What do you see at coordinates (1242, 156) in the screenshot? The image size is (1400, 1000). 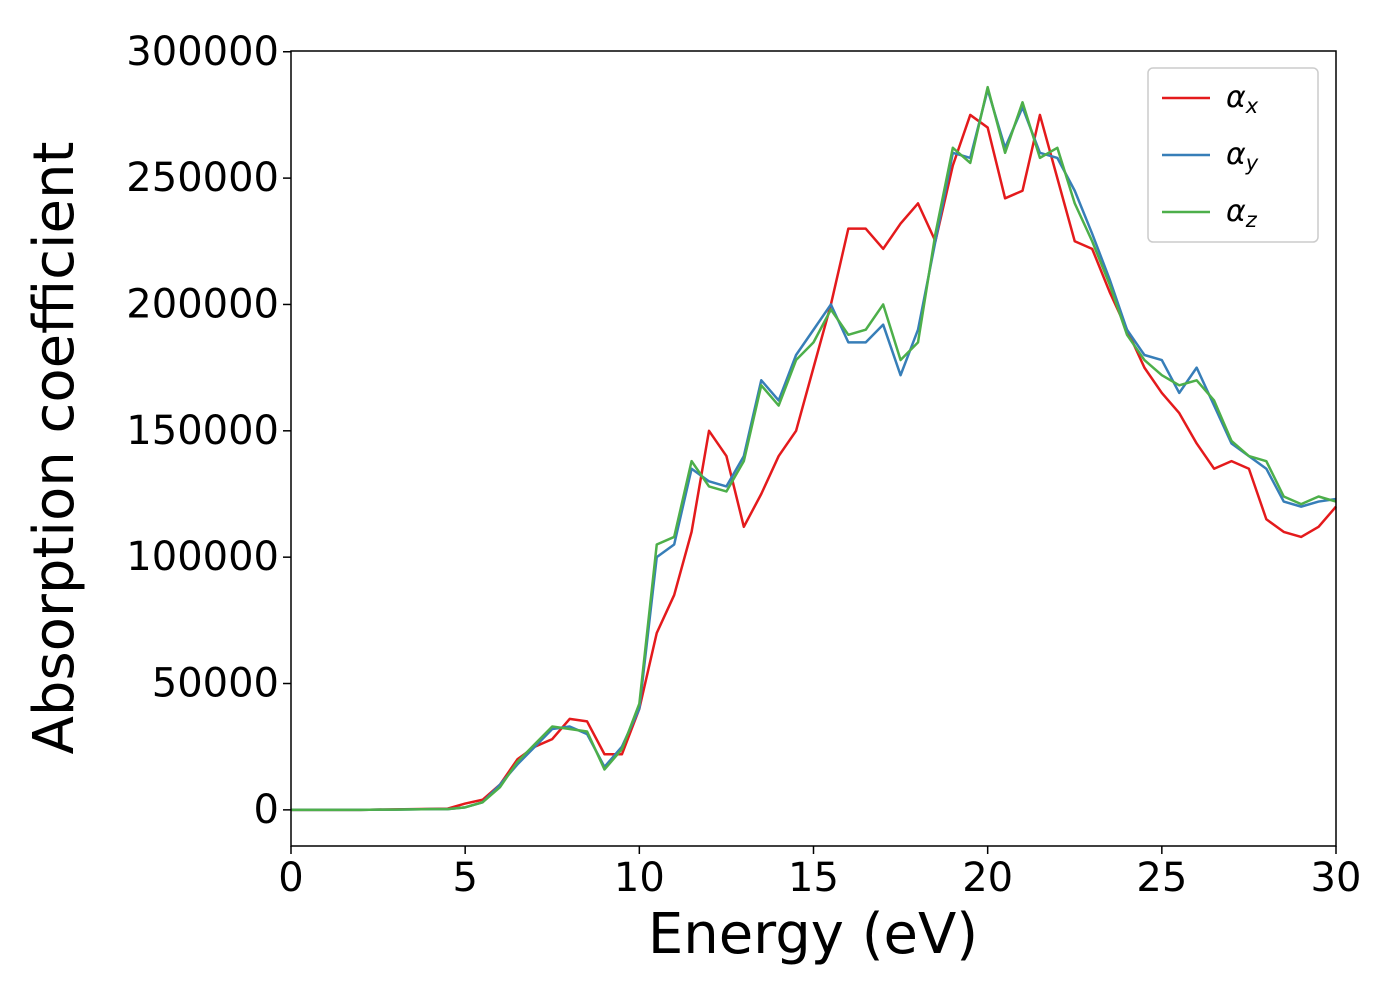 I see `legend-label: αy` at bounding box center [1242, 156].